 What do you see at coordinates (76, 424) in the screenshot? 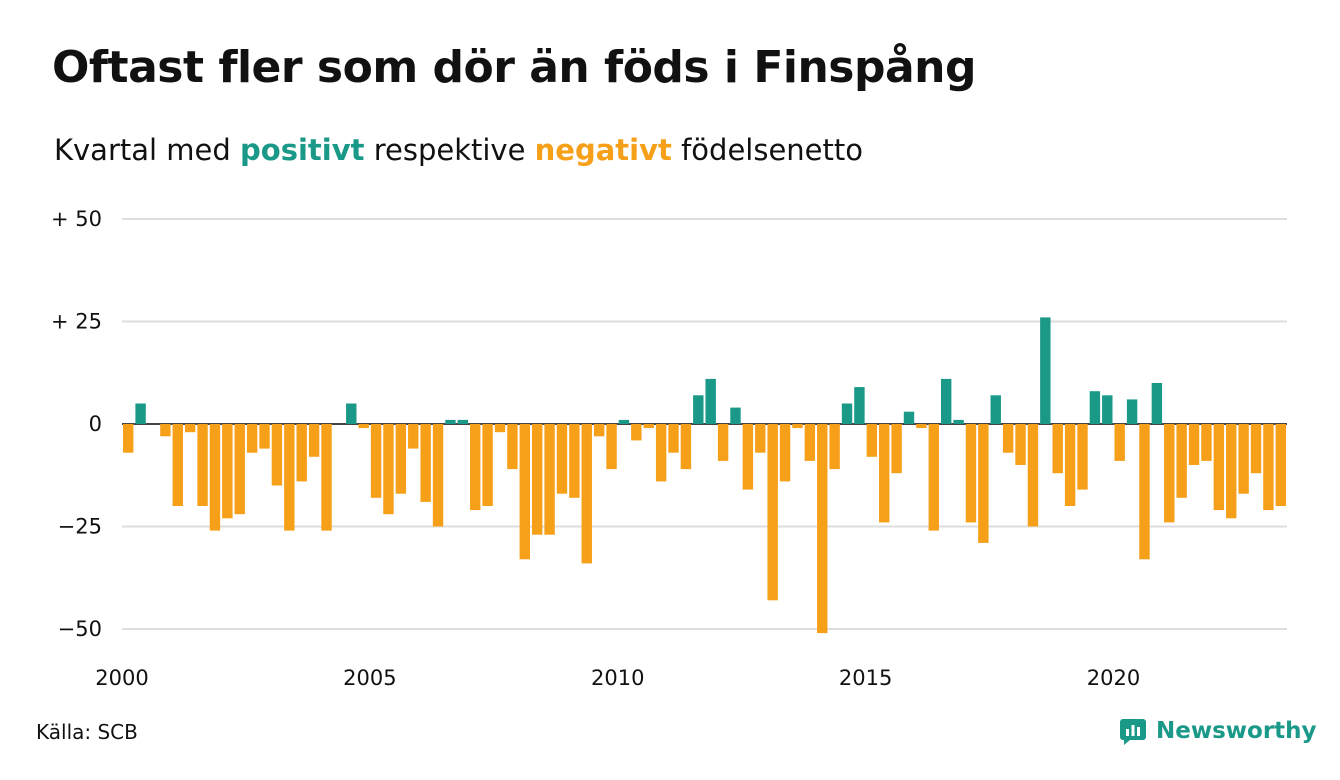
I see `y-axis-ticks: + 50 + 25 0 −25 −50` at bounding box center [76, 424].